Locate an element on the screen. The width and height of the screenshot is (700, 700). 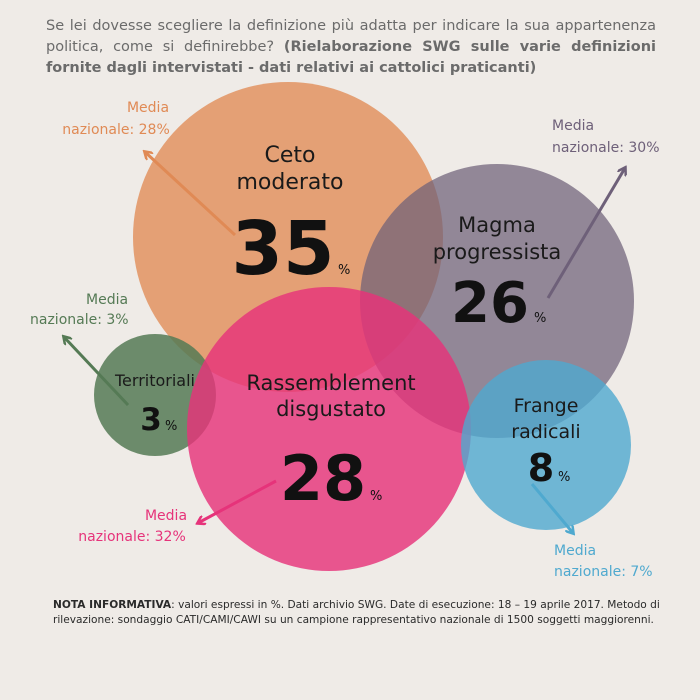
bubble-label-magma: progressista is located at coordinates (497, 252).